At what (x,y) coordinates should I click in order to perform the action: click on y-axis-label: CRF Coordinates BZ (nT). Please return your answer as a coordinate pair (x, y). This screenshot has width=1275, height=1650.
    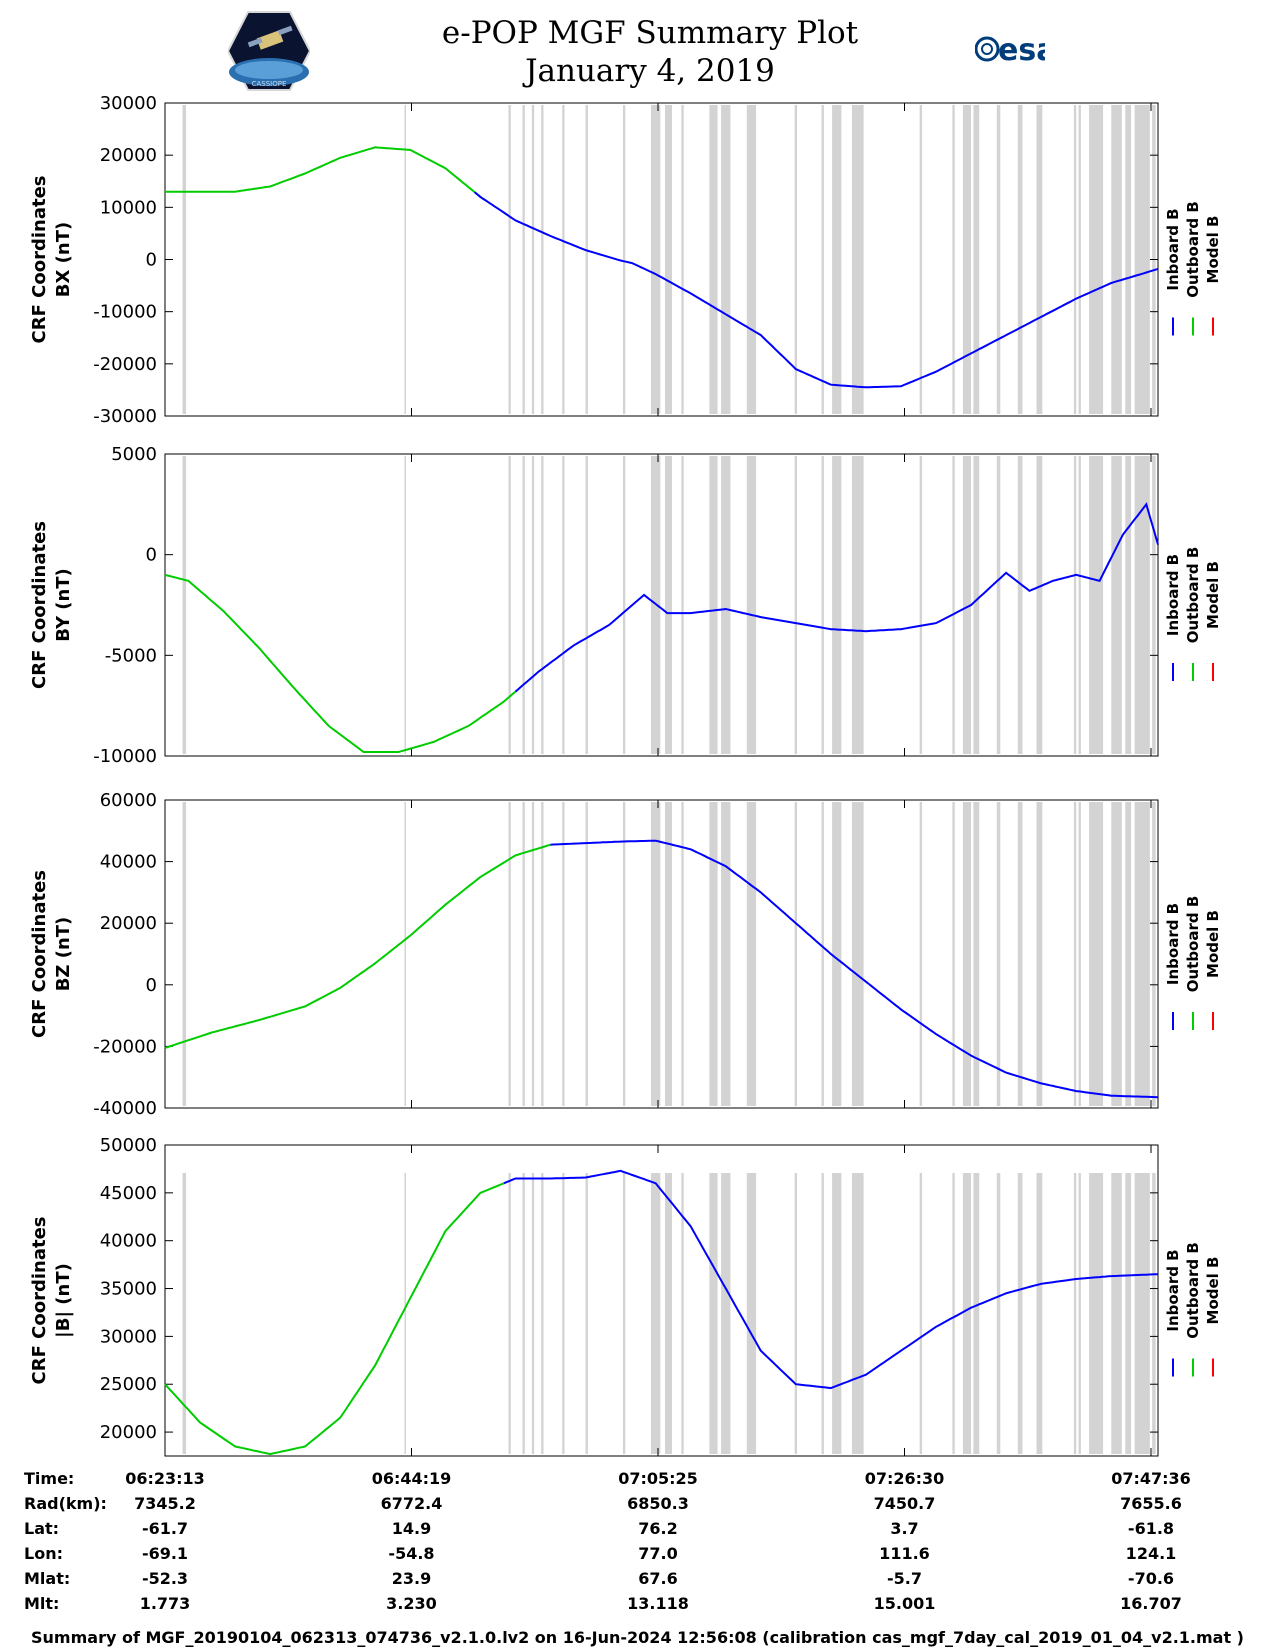
    Looking at the image, I should click on (51, 954).